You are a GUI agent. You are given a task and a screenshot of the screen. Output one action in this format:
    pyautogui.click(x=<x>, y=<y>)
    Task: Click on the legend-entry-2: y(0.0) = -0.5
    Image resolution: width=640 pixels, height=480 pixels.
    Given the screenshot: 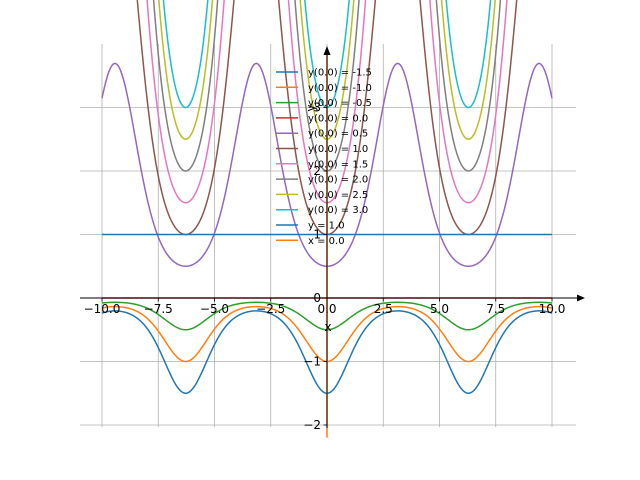 What is the action you would take?
    pyautogui.click(x=324, y=103)
    